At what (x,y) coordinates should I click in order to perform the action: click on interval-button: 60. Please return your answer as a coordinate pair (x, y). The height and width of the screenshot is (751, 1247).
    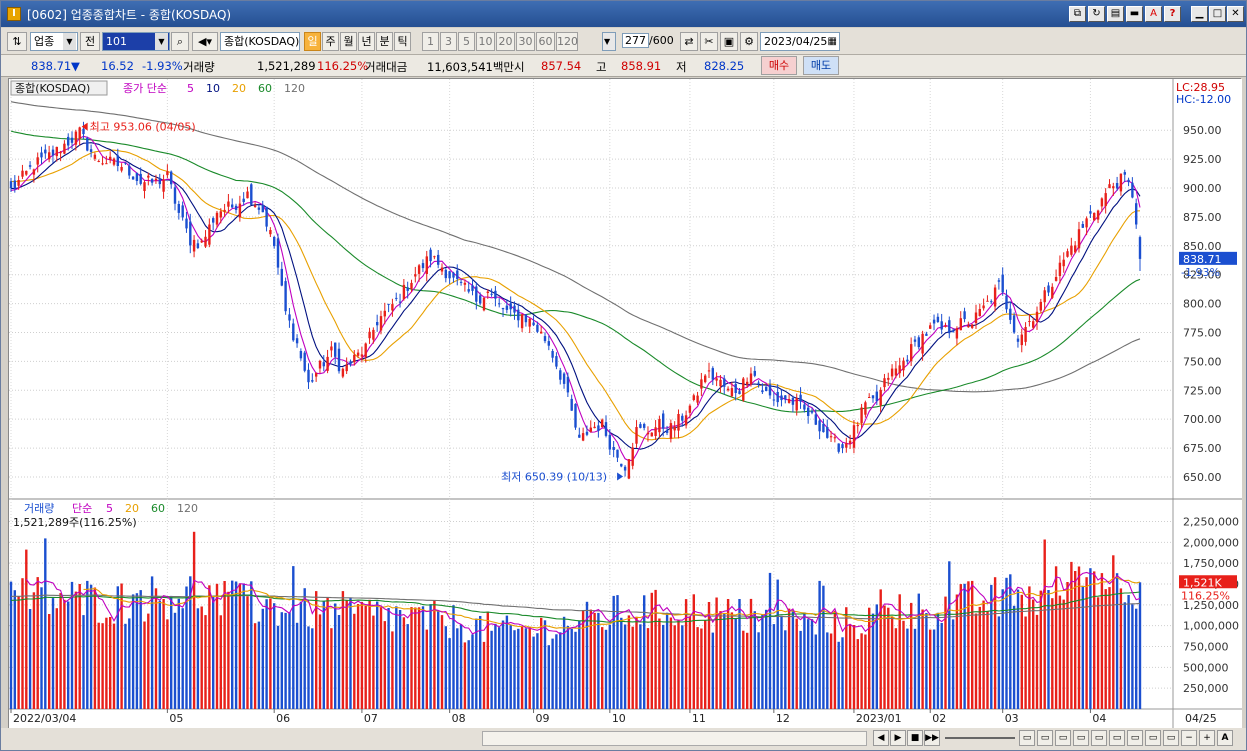
    Looking at the image, I should click on (545, 41).